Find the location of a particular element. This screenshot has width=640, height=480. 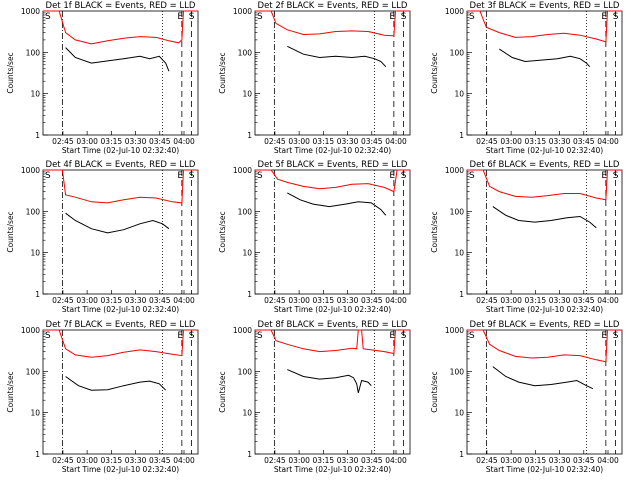

x-tick-label: 03:15 is located at coordinates (536, 460).